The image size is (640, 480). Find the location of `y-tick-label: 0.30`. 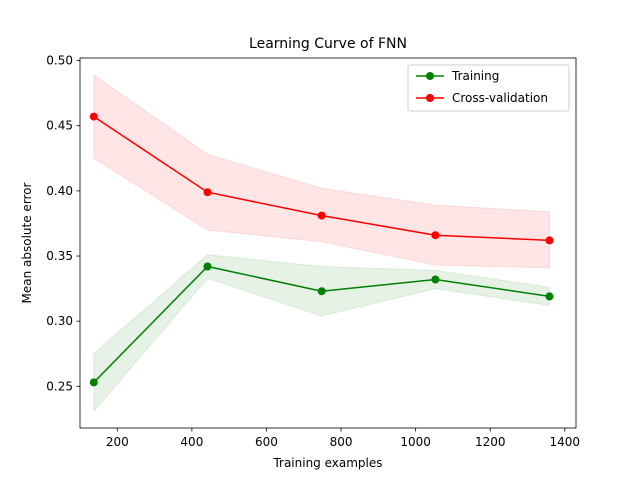

y-tick-label: 0.30 is located at coordinates (59, 321).